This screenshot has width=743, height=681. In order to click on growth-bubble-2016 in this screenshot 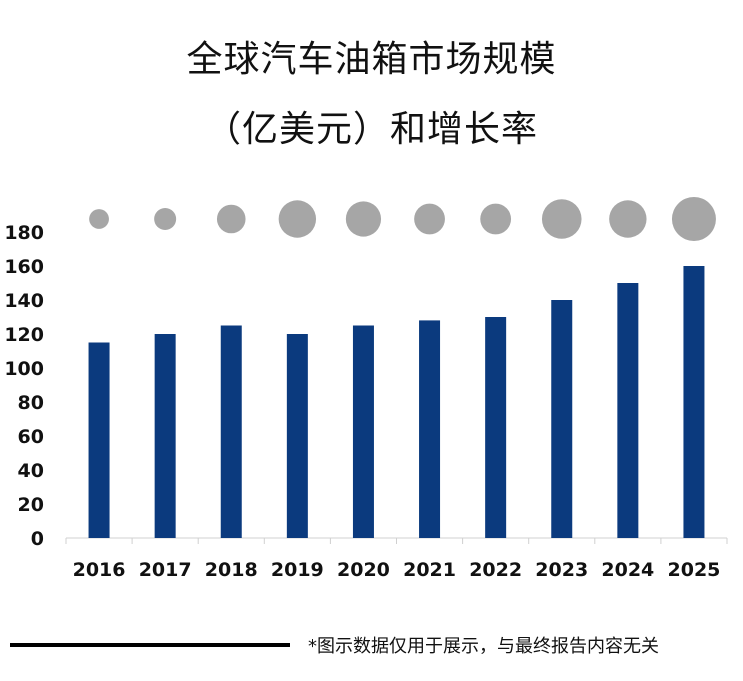, I will do `click(99, 219)`.